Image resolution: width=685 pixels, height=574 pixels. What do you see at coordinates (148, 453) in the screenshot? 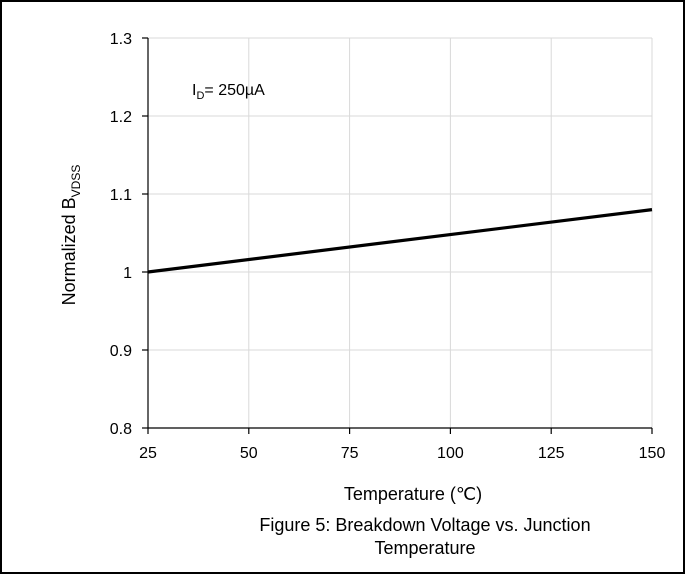
I see `x-tick-label-25: 25` at bounding box center [148, 453].